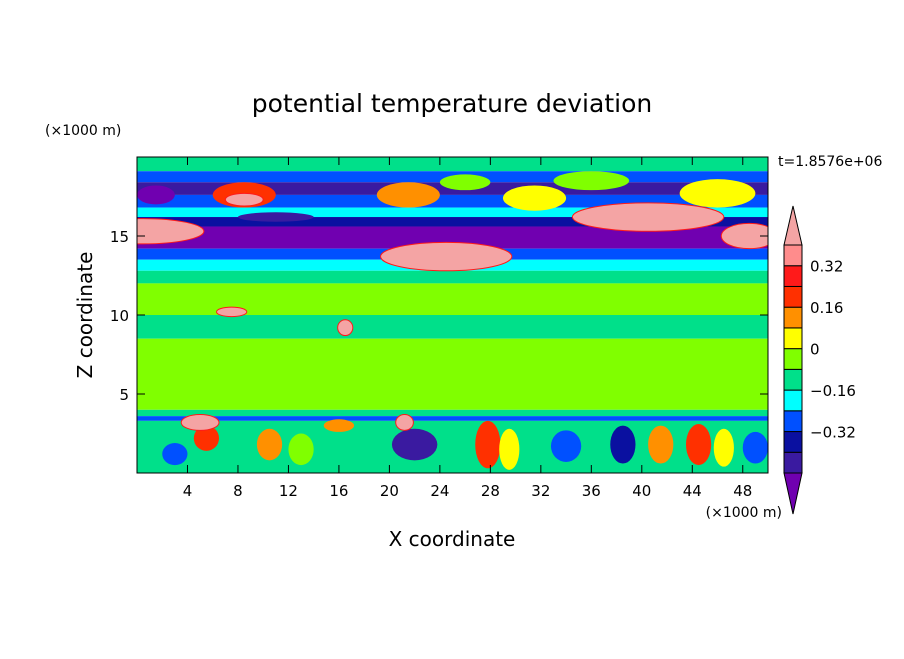 This screenshot has width=904, height=659. What do you see at coordinates (119, 316) in the screenshot?
I see `y-tick-label: 10` at bounding box center [119, 316].